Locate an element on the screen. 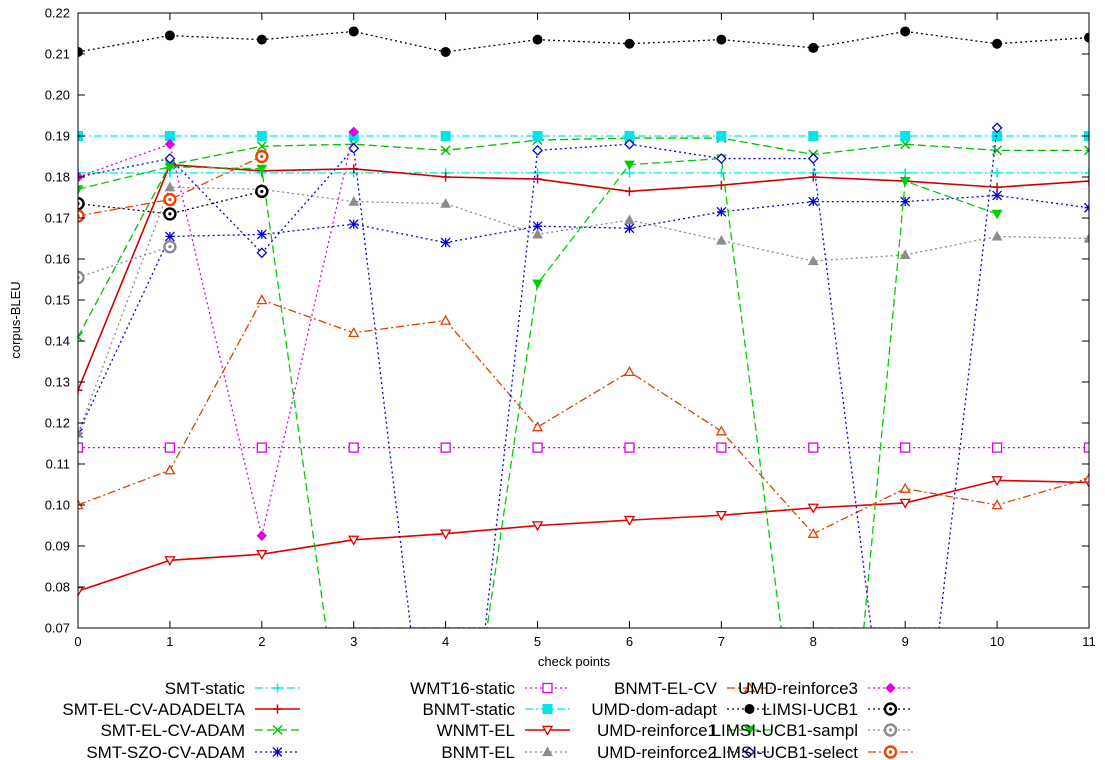  y-tick-label: 0.16 is located at coordinates (57, 259).